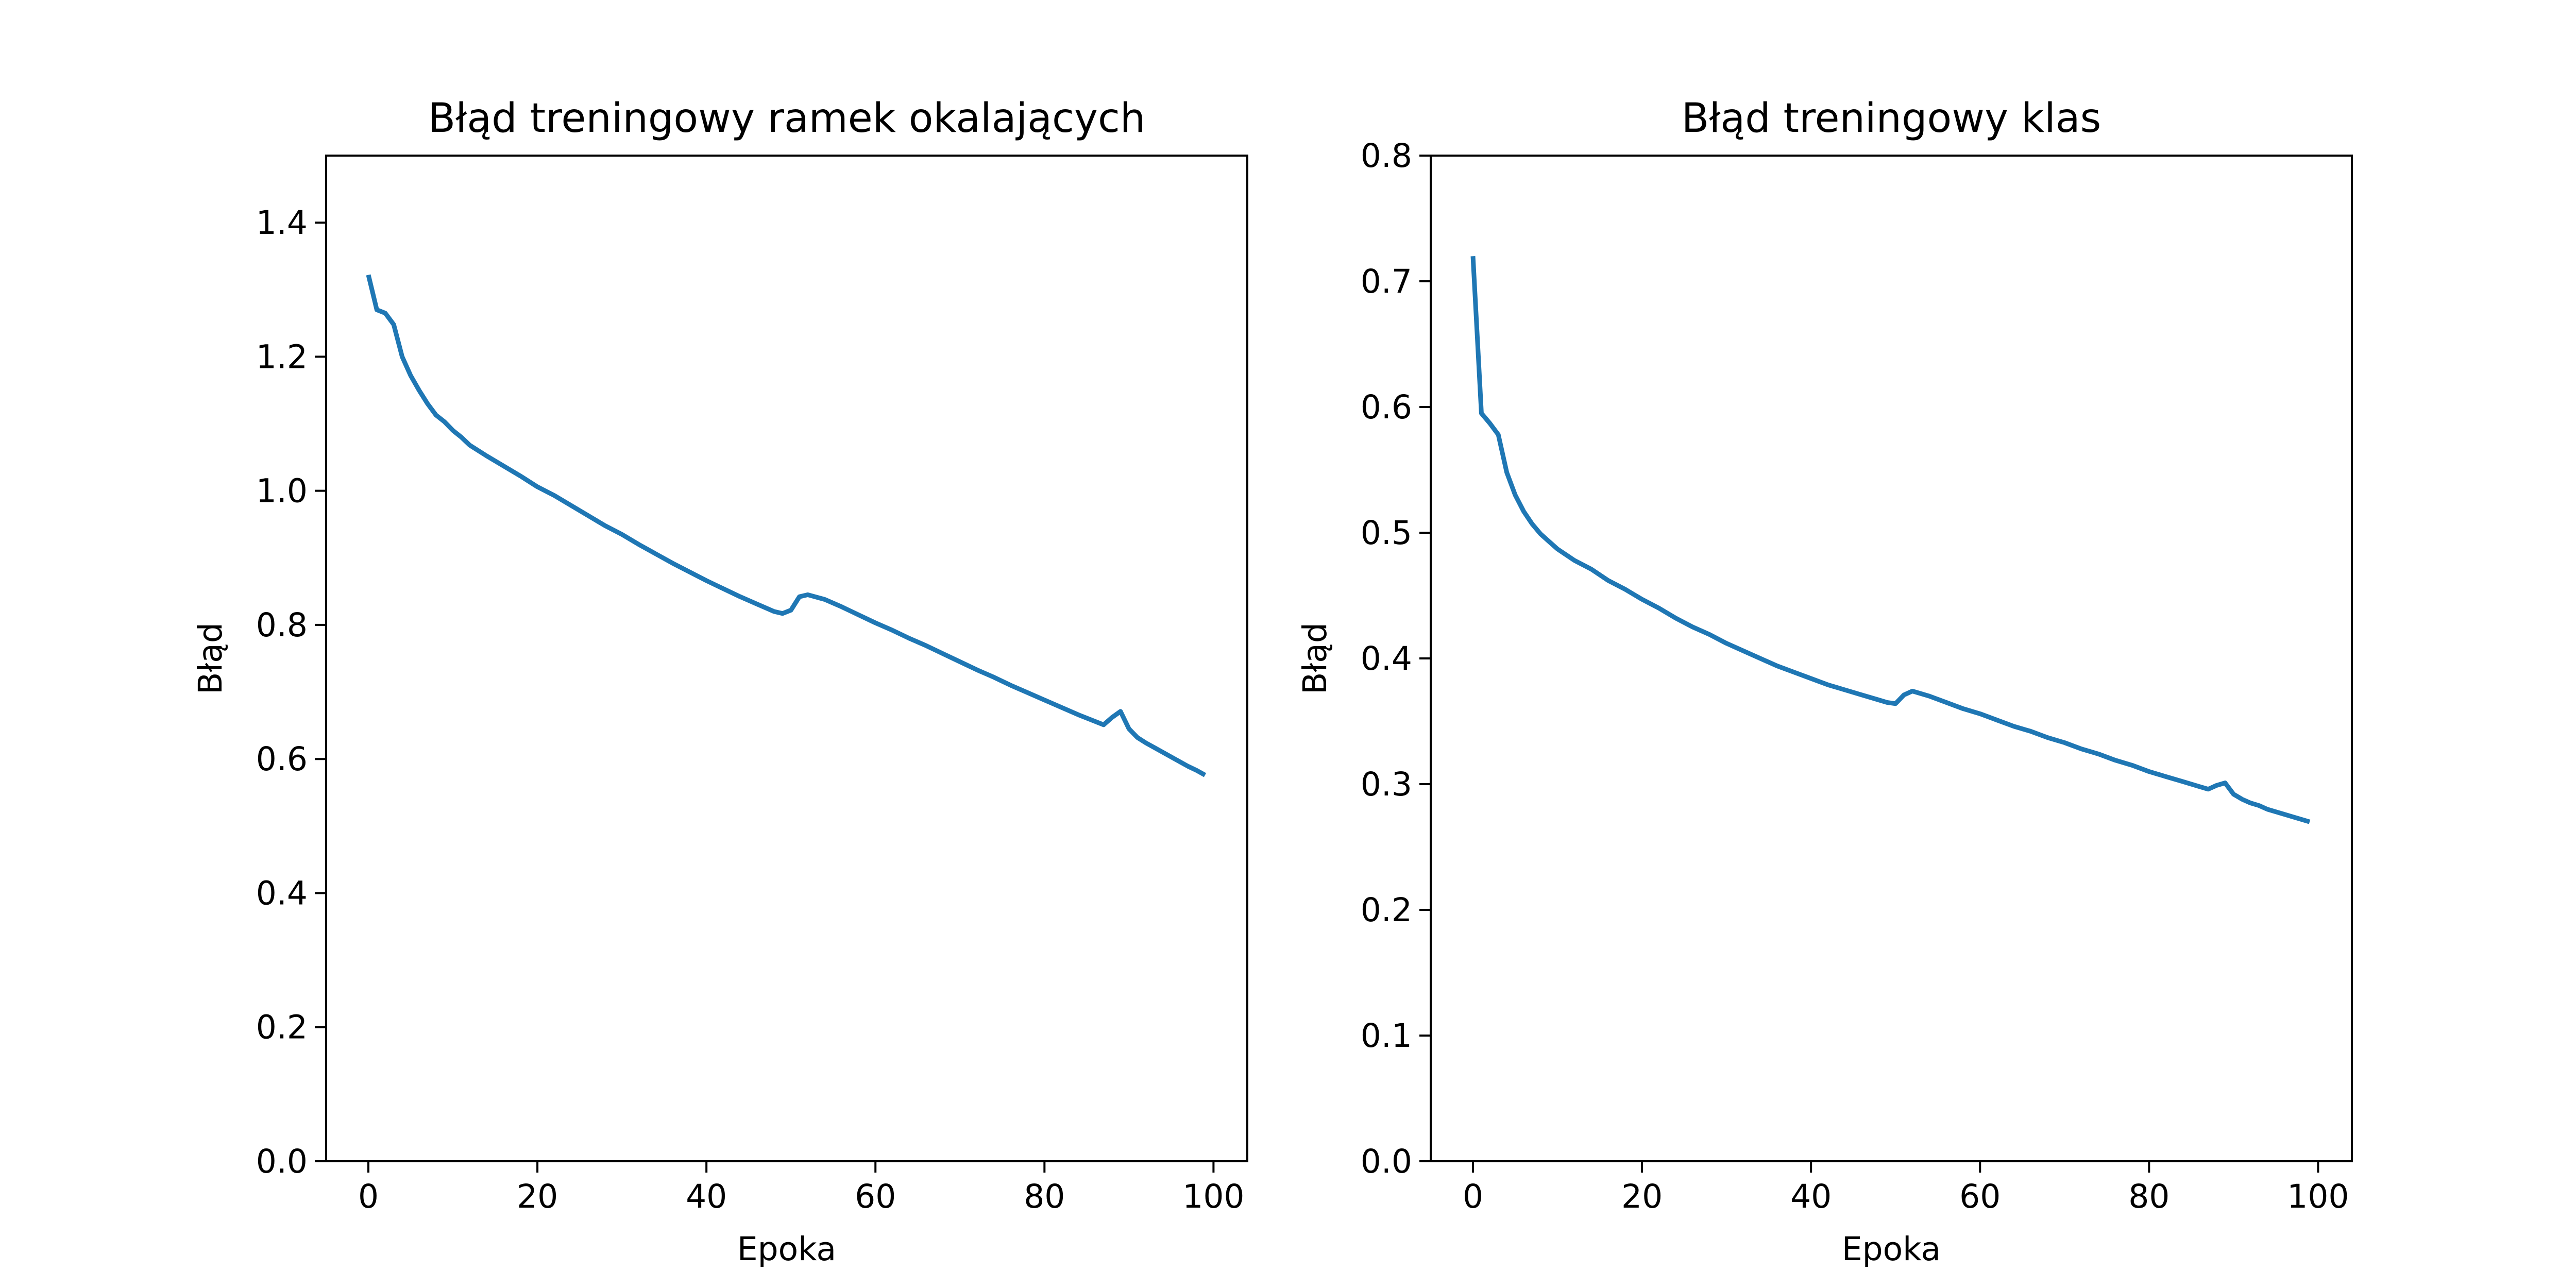 The image size is (2576, 1288). Describe the element at coordinates (1386, 533) in the screenshot. I see `y-tick-label: 0.5` at that location.